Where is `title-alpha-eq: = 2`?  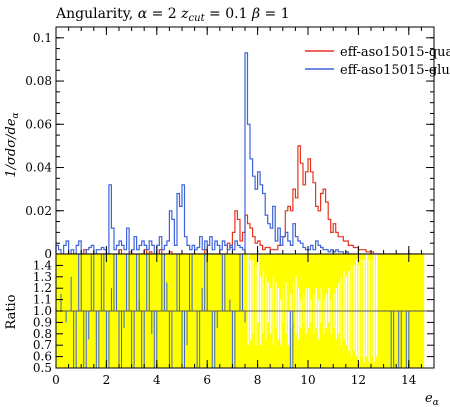 title-alpha-eq: = 2 is located at coordinates (164, 14).